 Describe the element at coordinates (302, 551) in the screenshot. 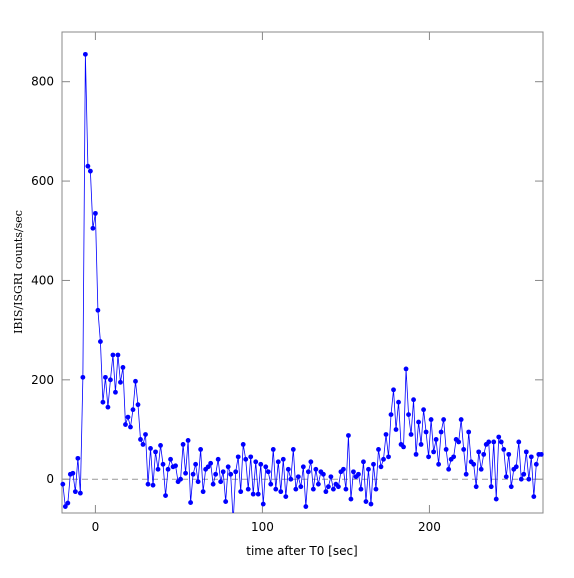

I see `x-axis-label: time after T0 [sec]` at that location.